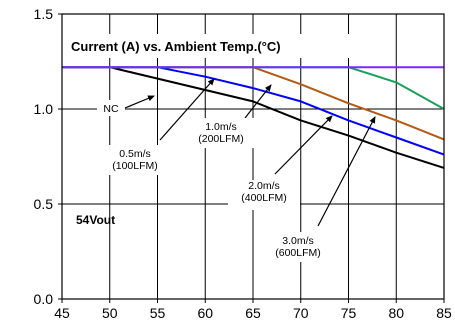 This screenshot has height=328, width=455. What do you see at coordinates (110, 313) in the screenshot?
I see `x-tick-label: 50` at bounding box center [110, 313].